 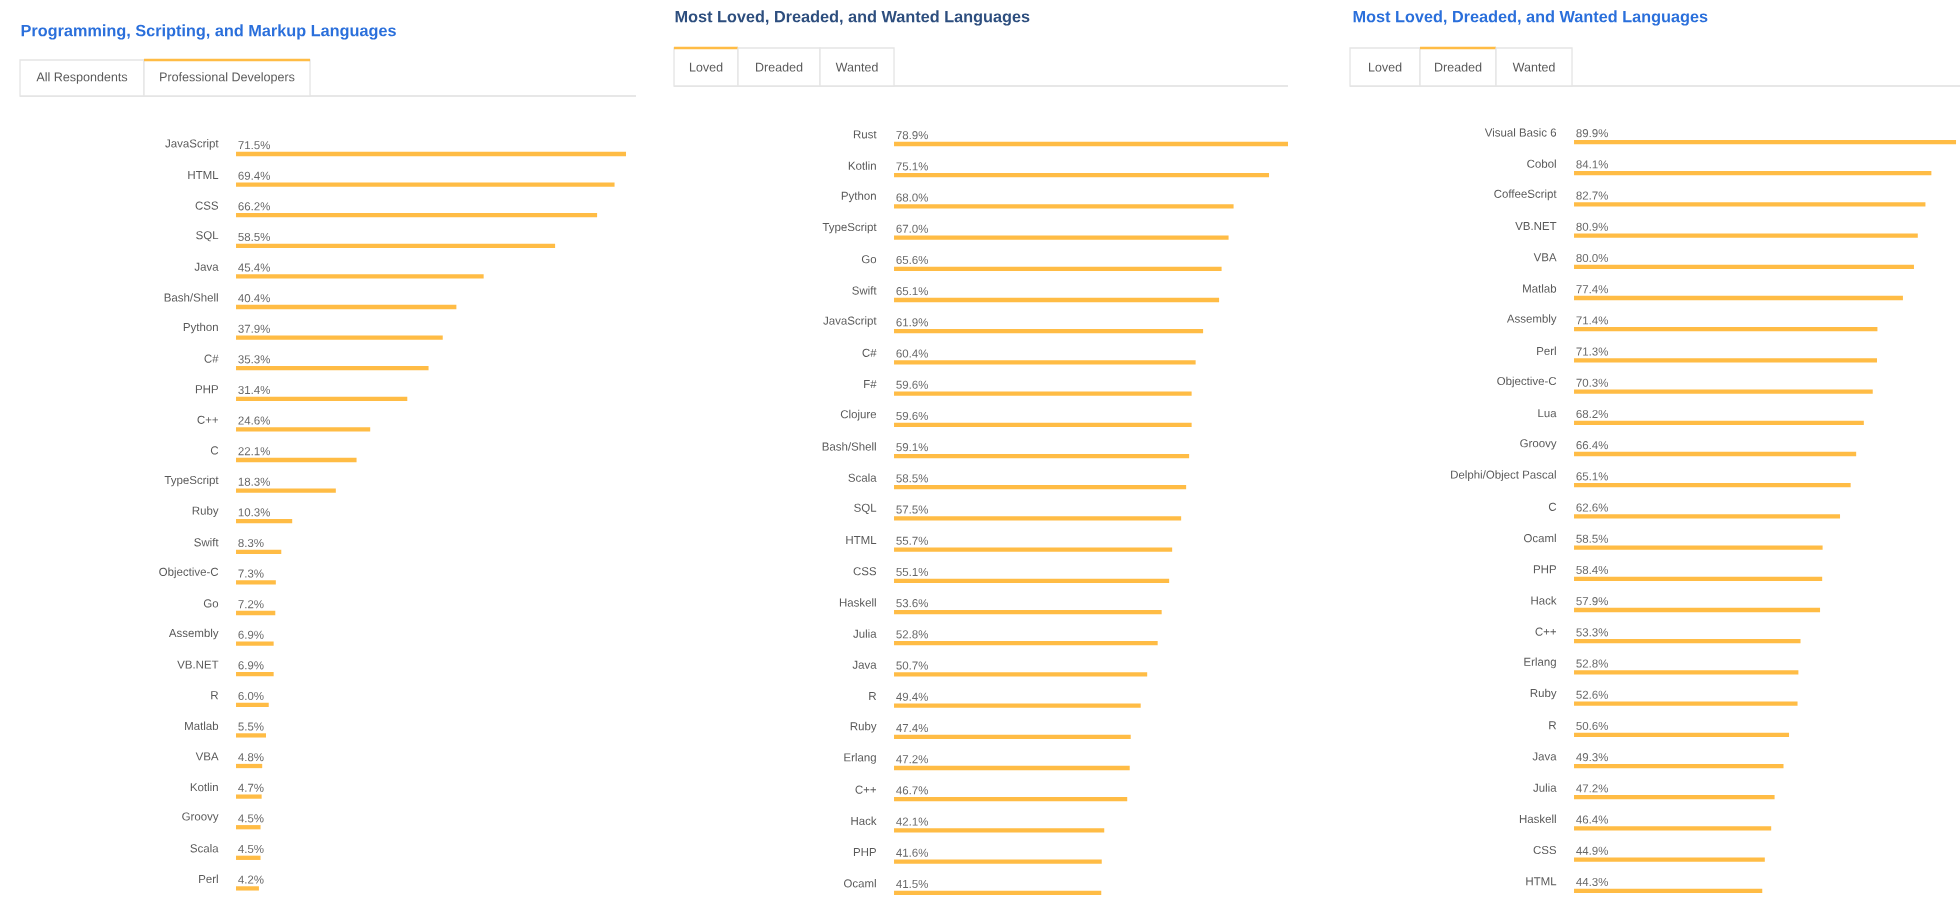 What do you see at coordinates (208, 32) in the screenshot?
I see `chart-title: Programming, Scripting, and Markup Languages` at bounding box center [208, 32].